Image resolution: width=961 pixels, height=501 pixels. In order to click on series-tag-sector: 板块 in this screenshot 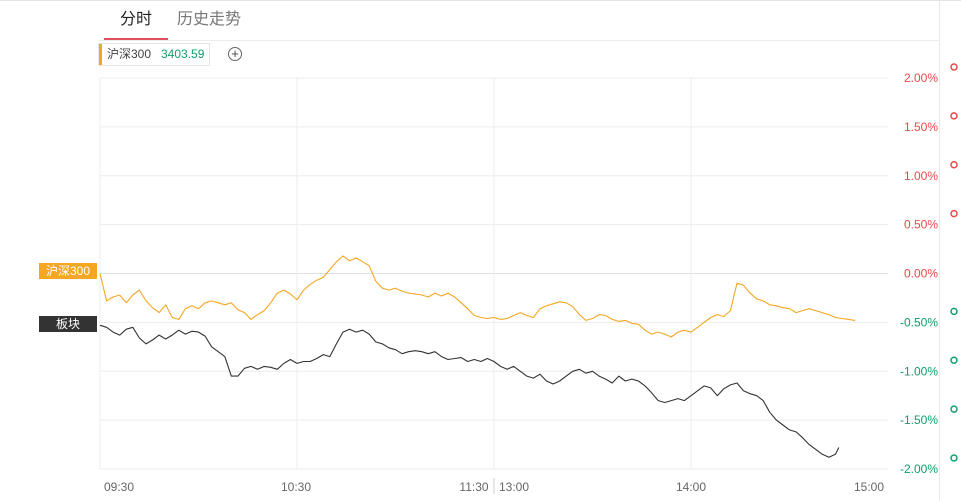, I will do `click(68, 324)`.